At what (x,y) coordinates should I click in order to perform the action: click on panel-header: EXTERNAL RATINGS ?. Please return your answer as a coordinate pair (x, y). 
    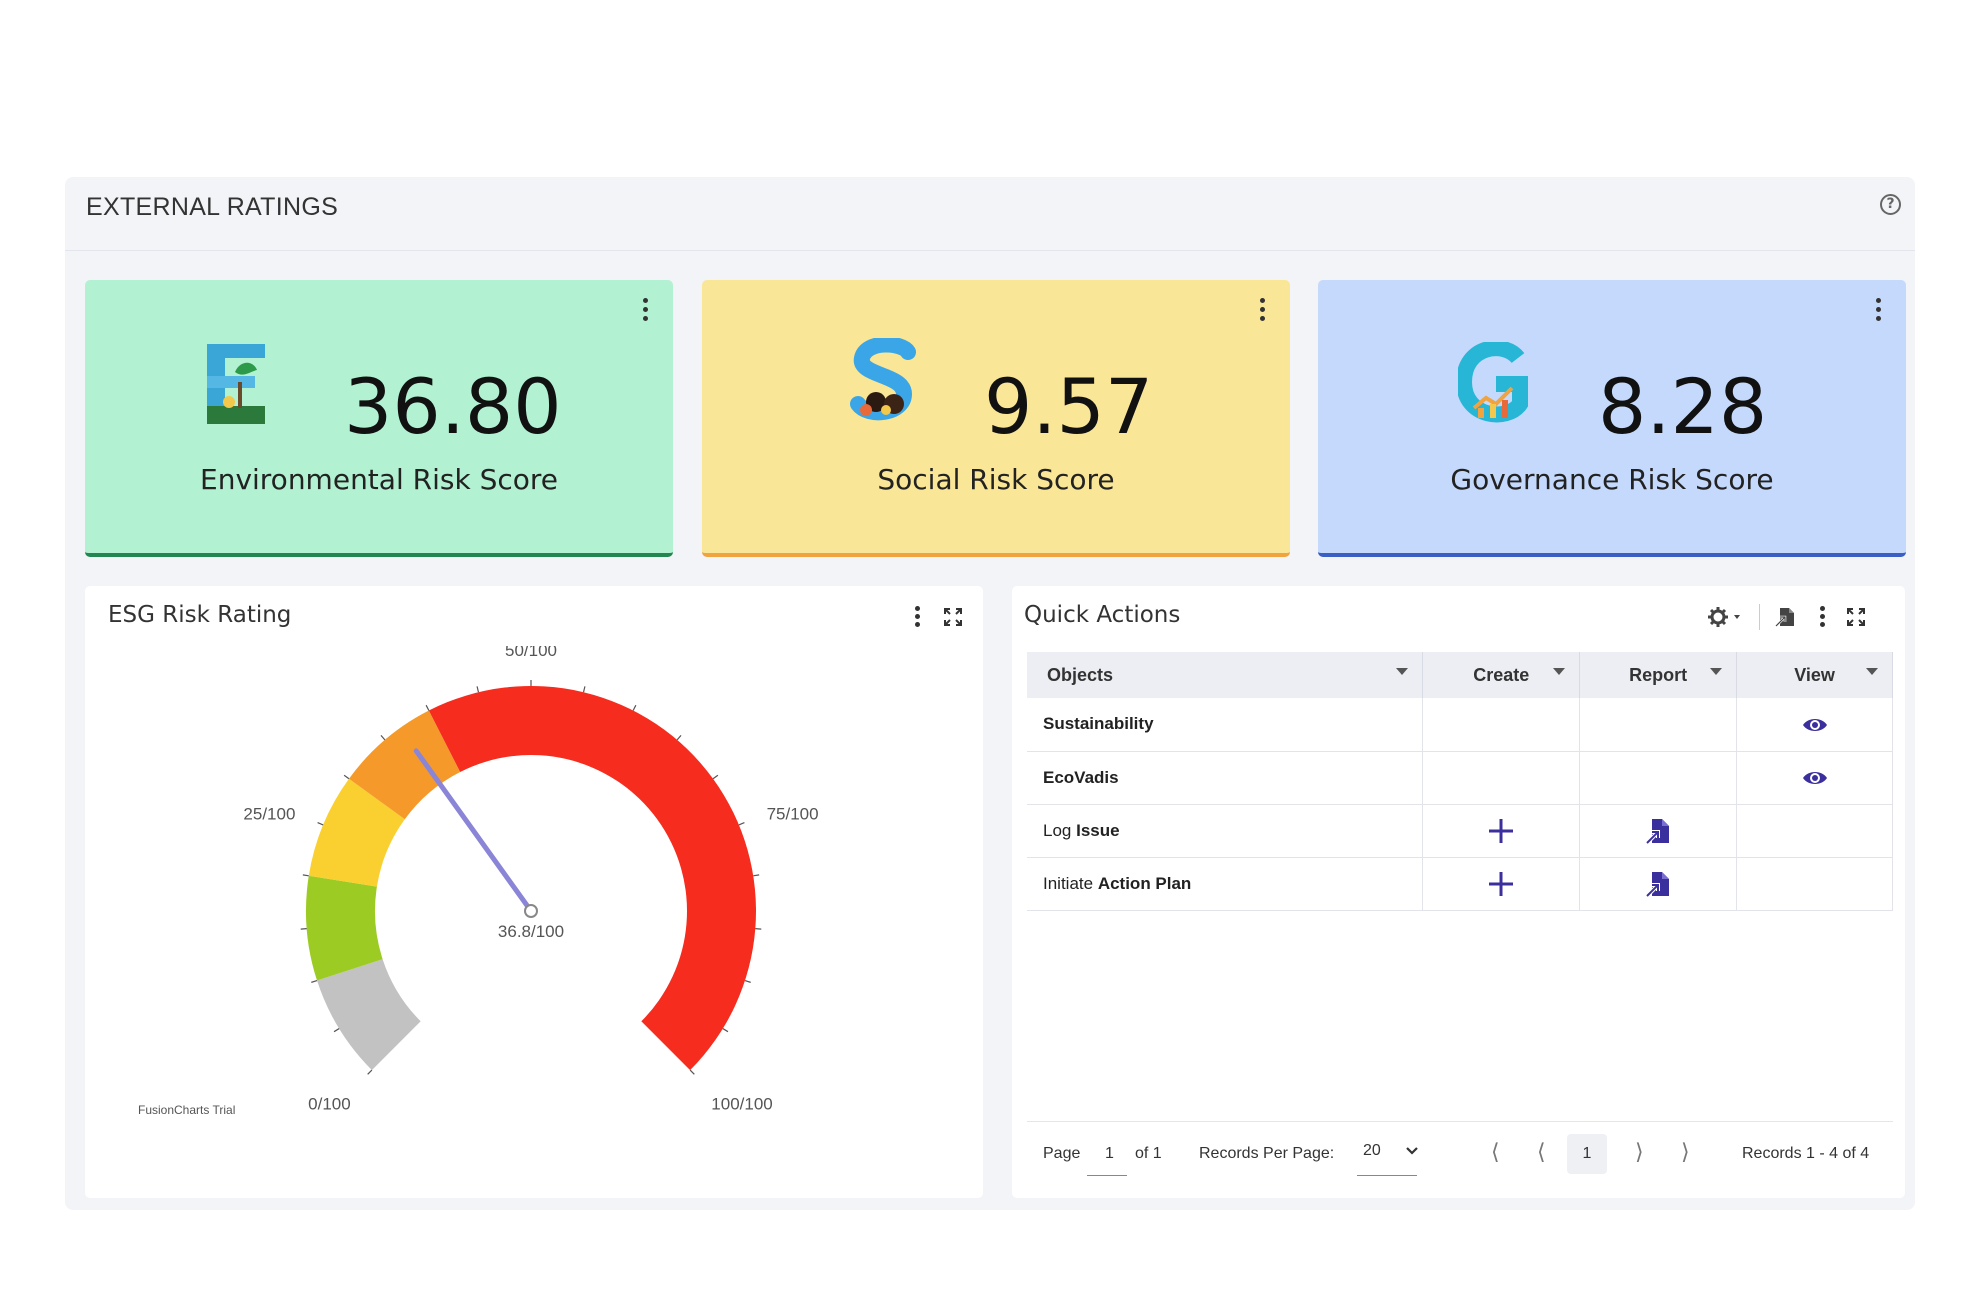
    Looking at the image, I should click on (990, 214).